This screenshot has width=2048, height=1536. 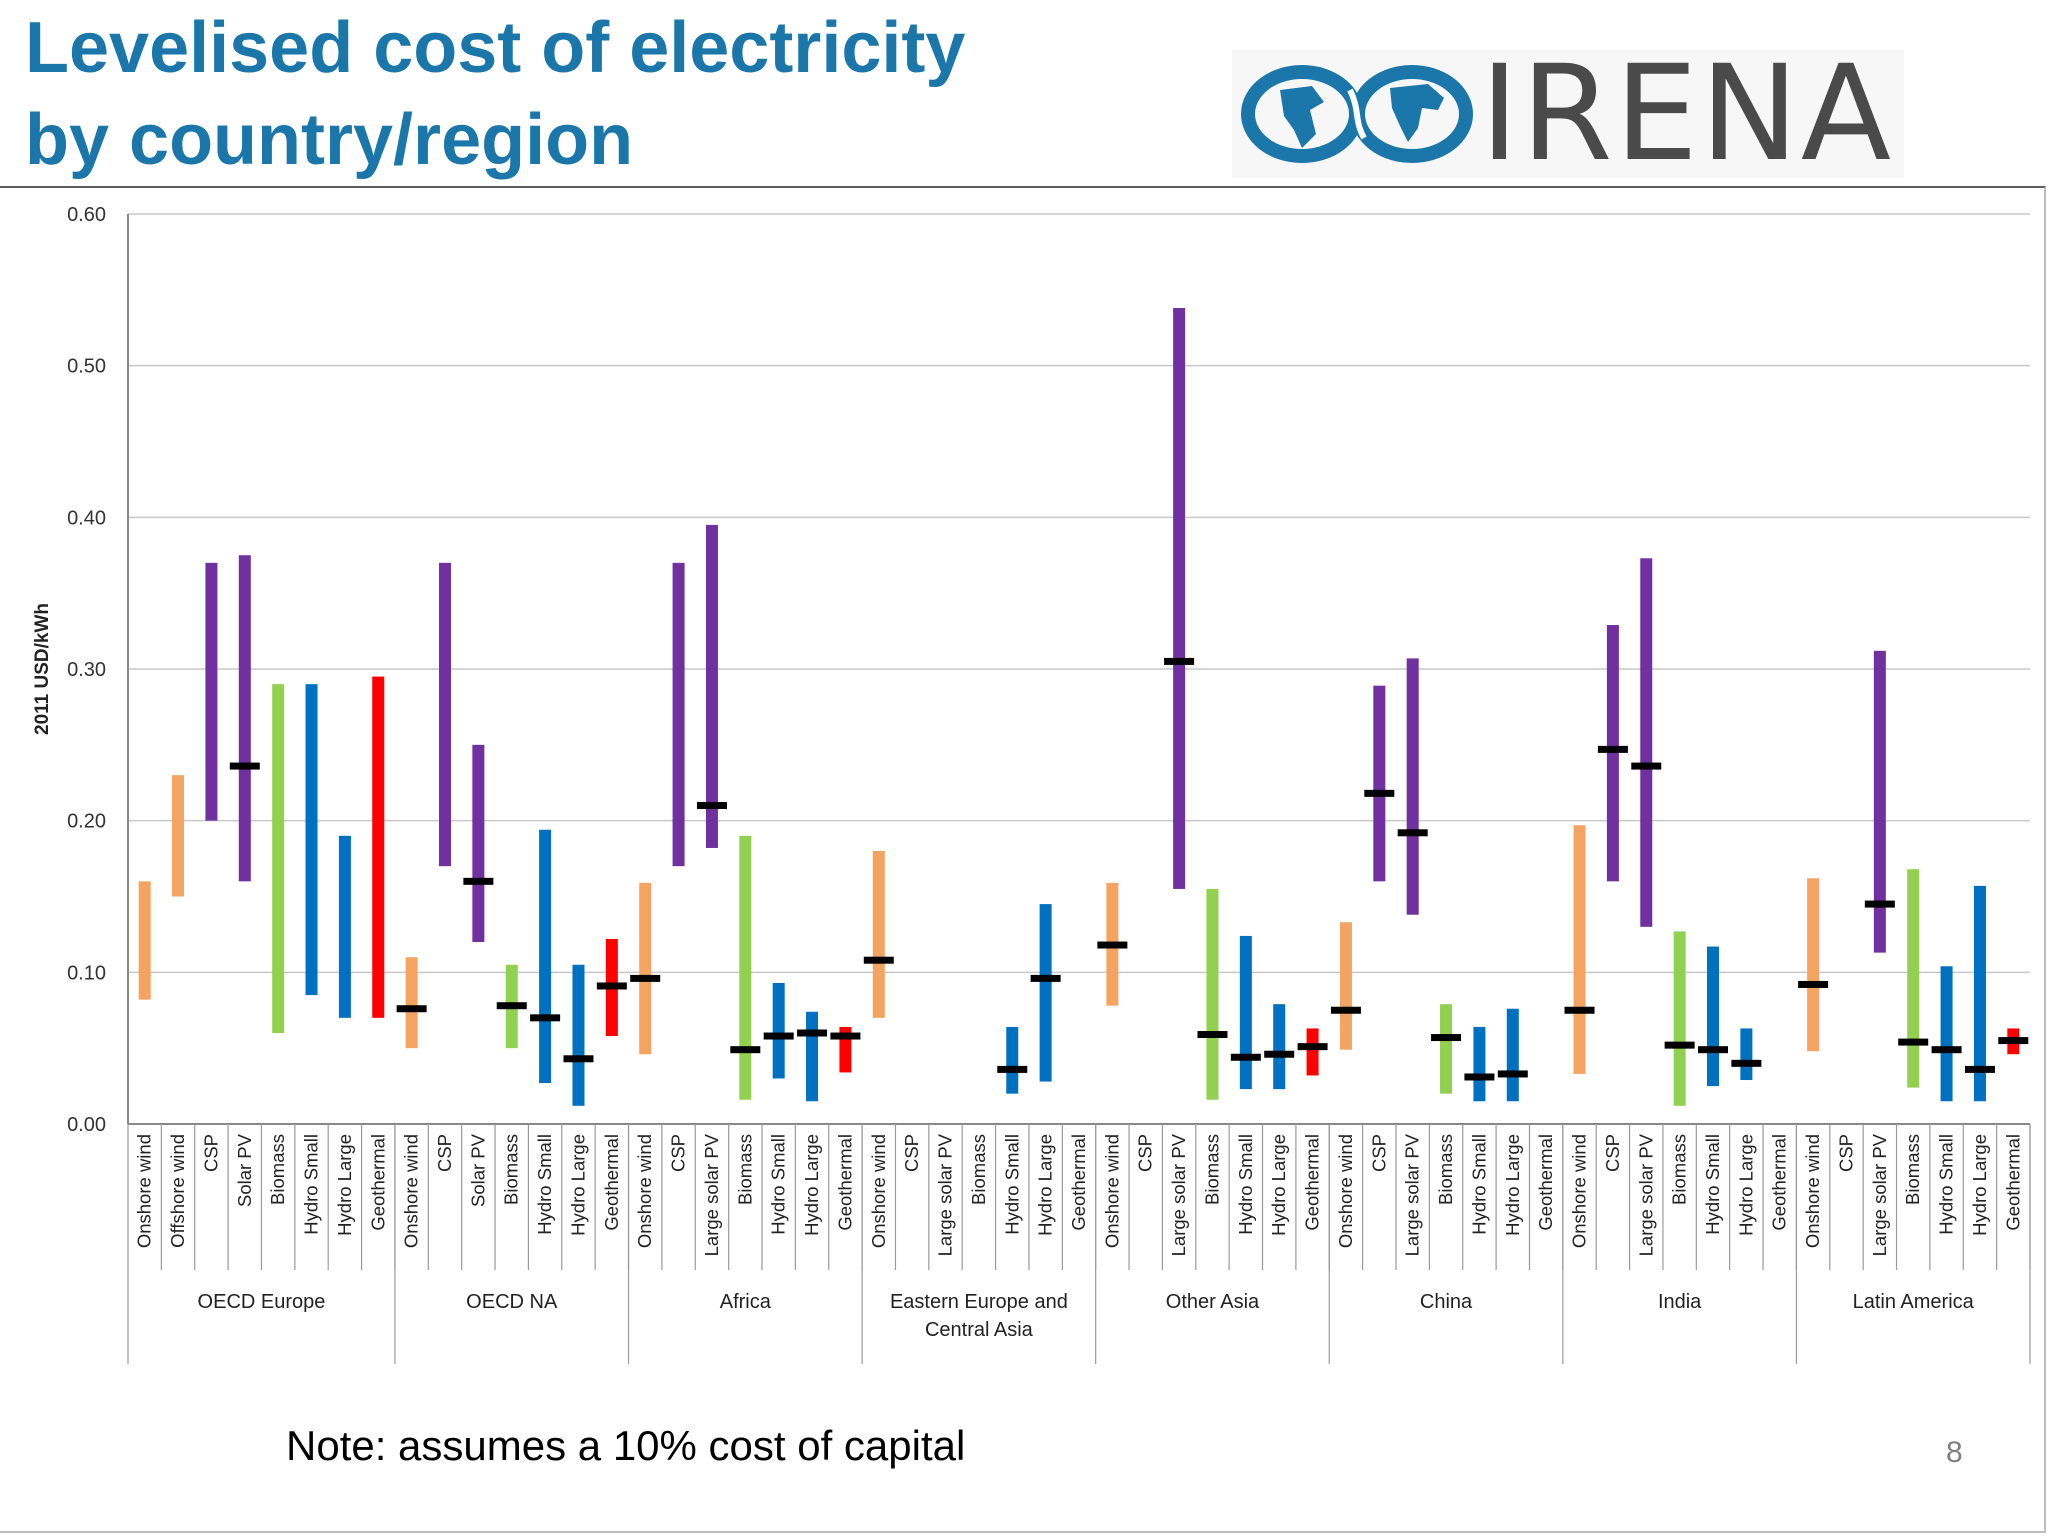 What do you see at coordinates (711, 686) in the screenshot?
I see `range-bar-africa-large-solar-pv` at bounding box center [711, 686].